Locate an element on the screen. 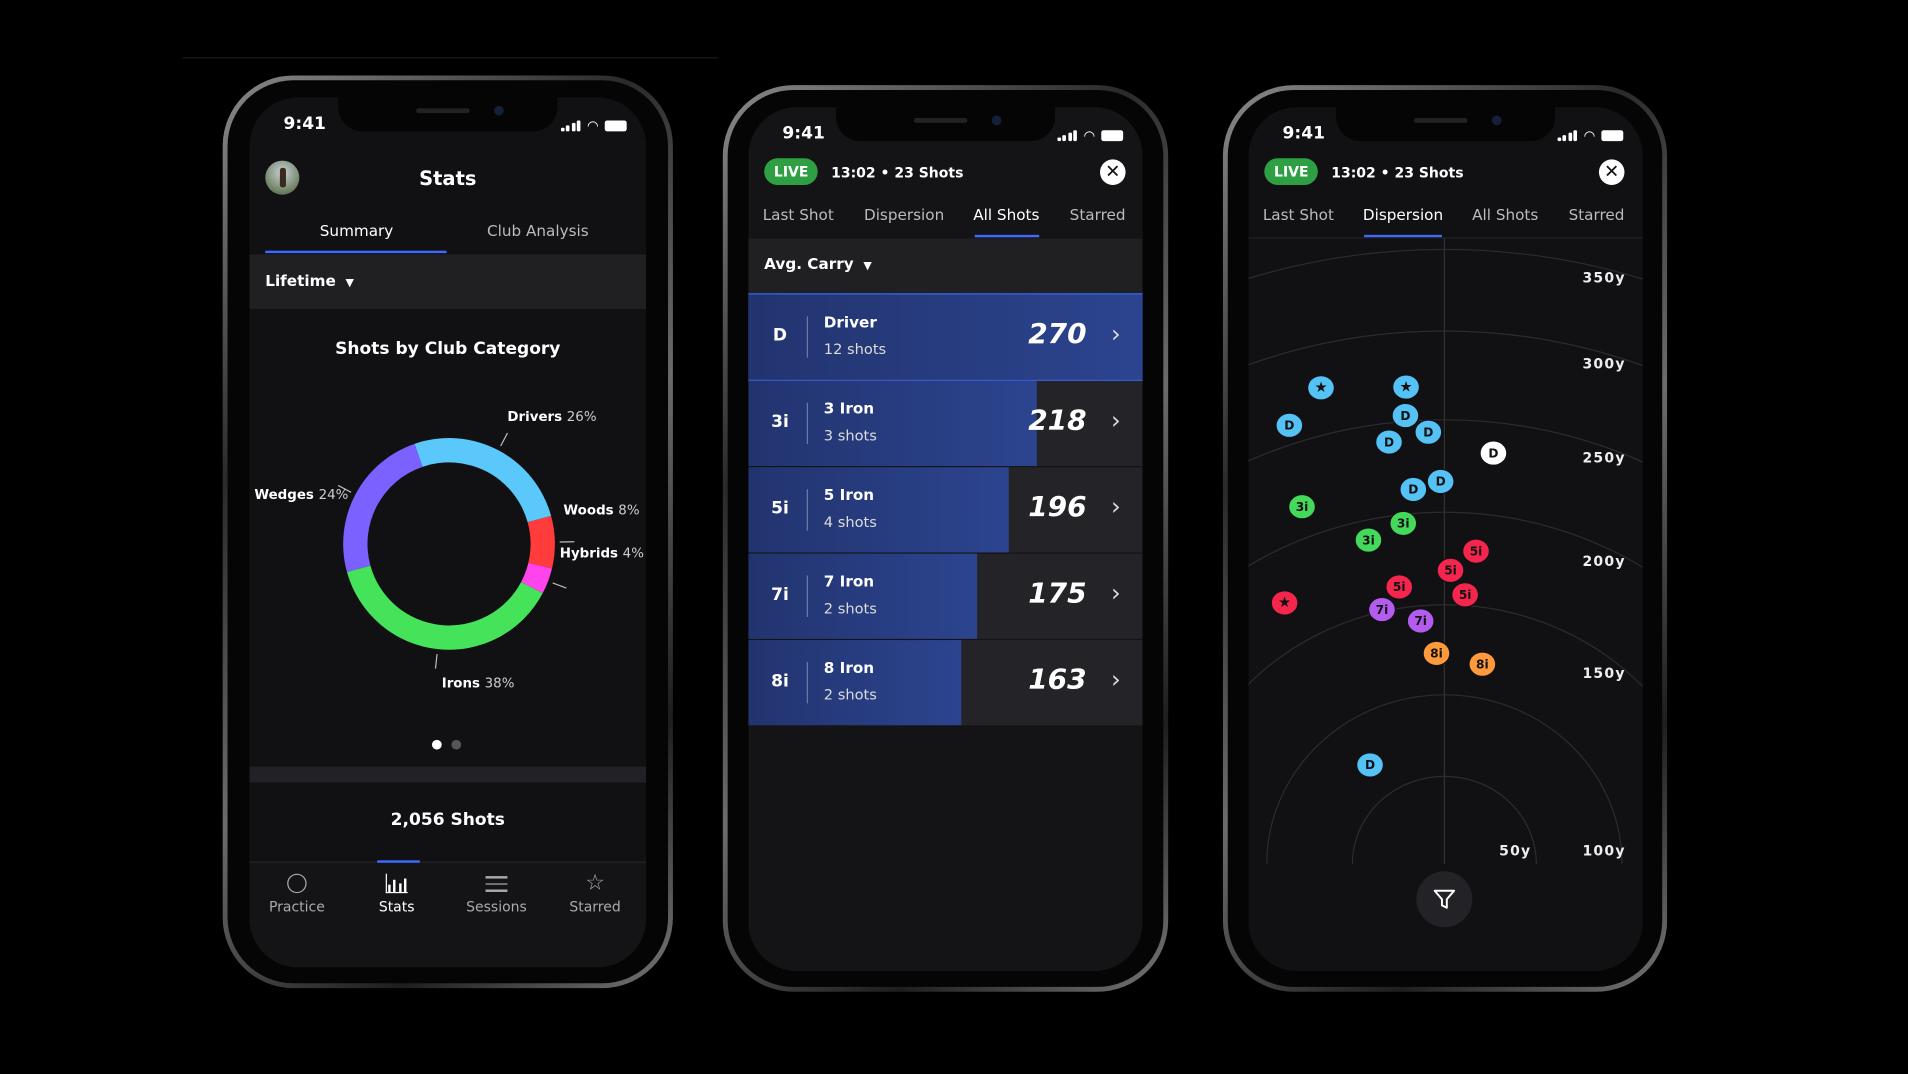 This screenshot has width=1908, height=1074. filter-icon is located at coordinates (1444, 899).